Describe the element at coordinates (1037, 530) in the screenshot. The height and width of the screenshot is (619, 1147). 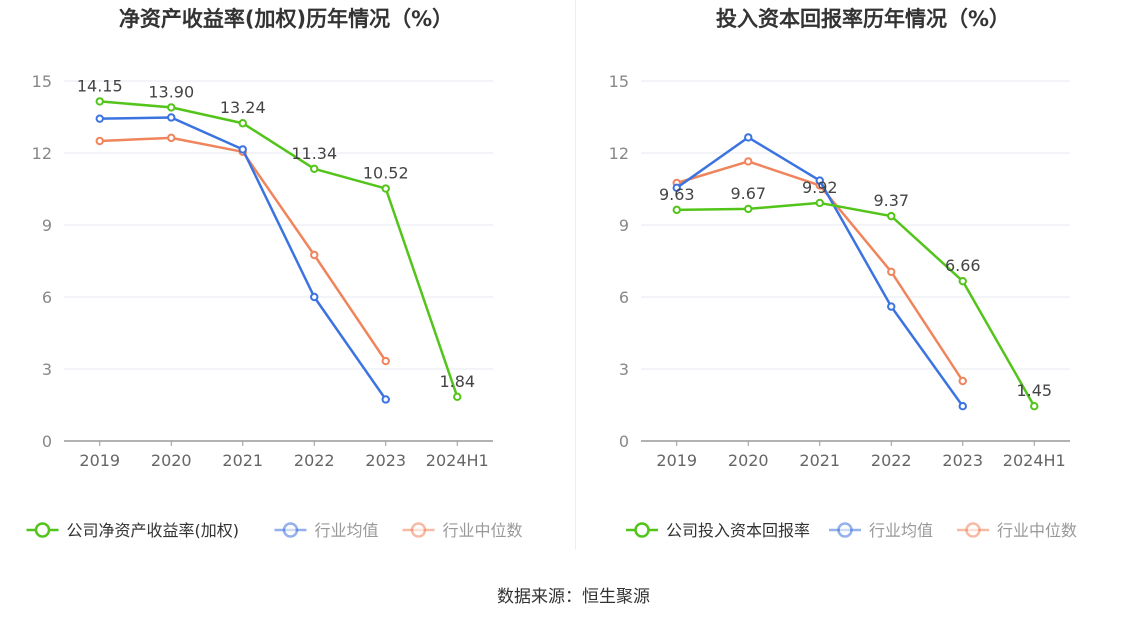
I see `roic-legend-label: 行业中位数` at that location.